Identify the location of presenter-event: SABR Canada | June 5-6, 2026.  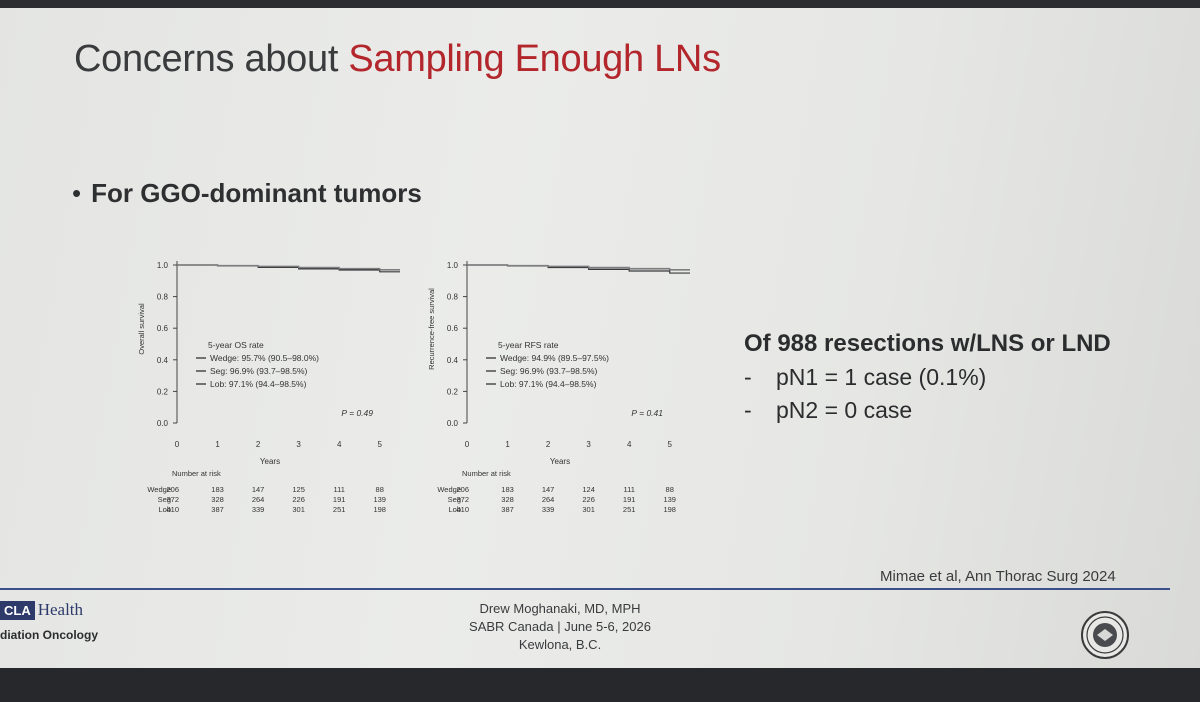
(560, 626).